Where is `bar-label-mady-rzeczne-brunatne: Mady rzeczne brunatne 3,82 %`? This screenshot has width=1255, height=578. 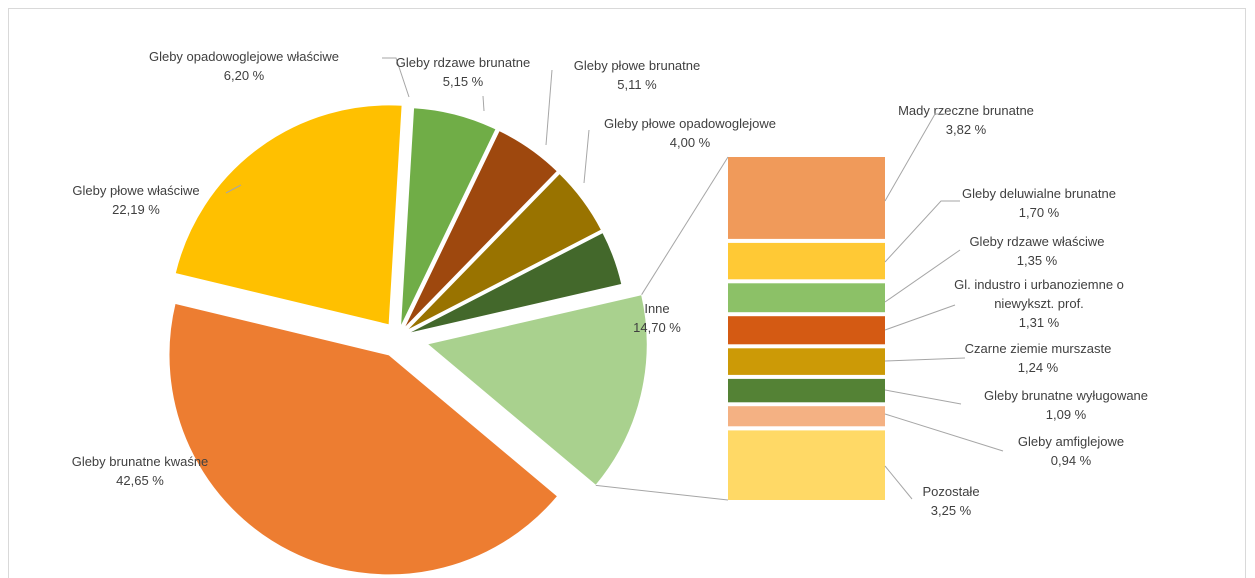 bar-label-mady-rzeczne-brunatne: Mady rzeczne brunatne 3,82 % is located at coordinates (966, 120).